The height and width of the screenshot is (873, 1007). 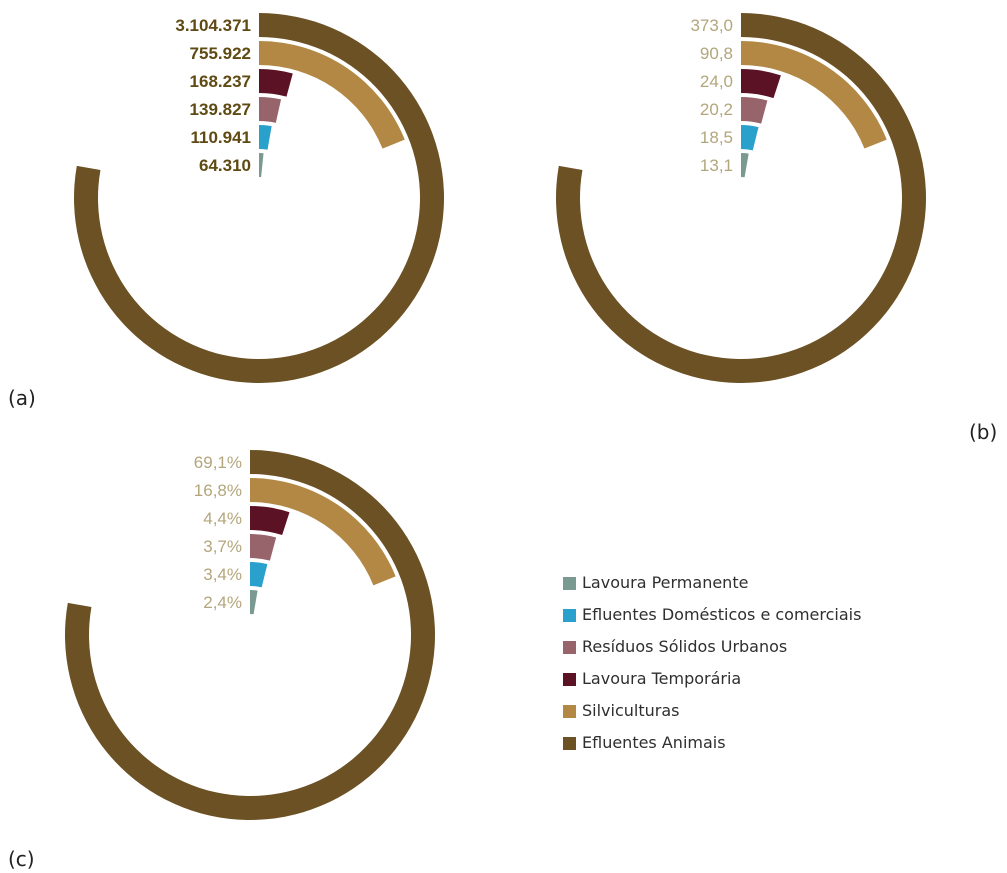 What do you see at coordinates (218, 490) in the screenshot?
I see `value-label: 16,8%` at bounding box center [218, 490].